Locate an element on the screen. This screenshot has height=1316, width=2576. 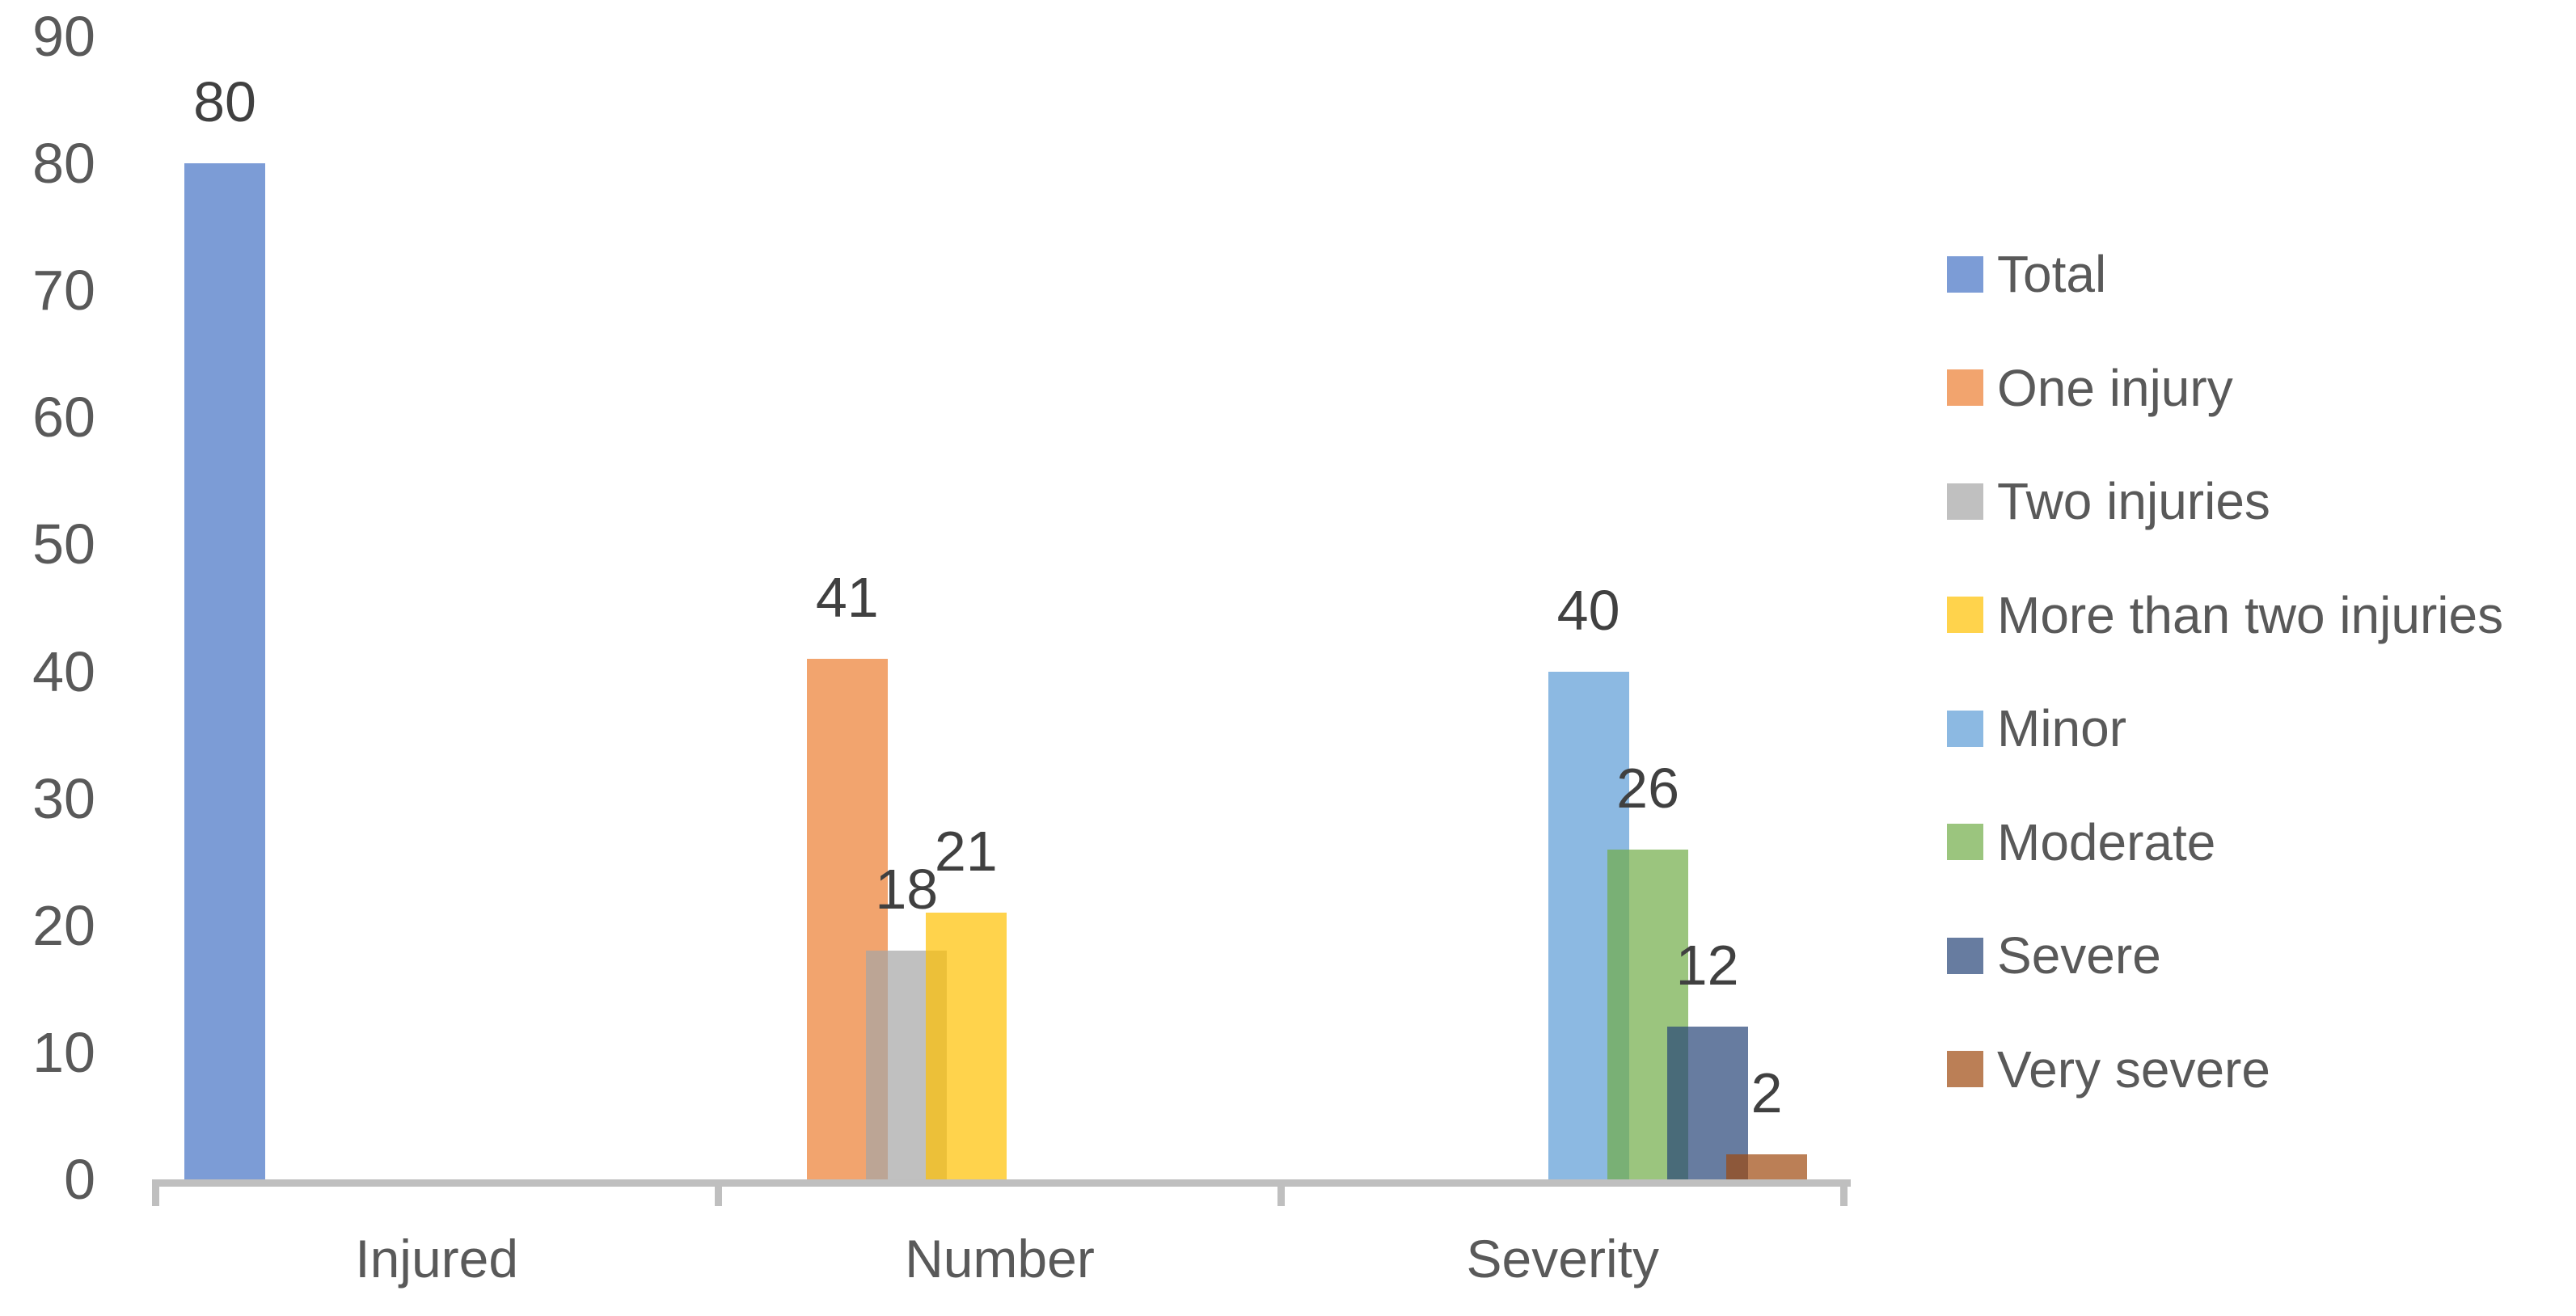
legend-label-very-severe: Very severe is located at coordinates (2133, 1069).